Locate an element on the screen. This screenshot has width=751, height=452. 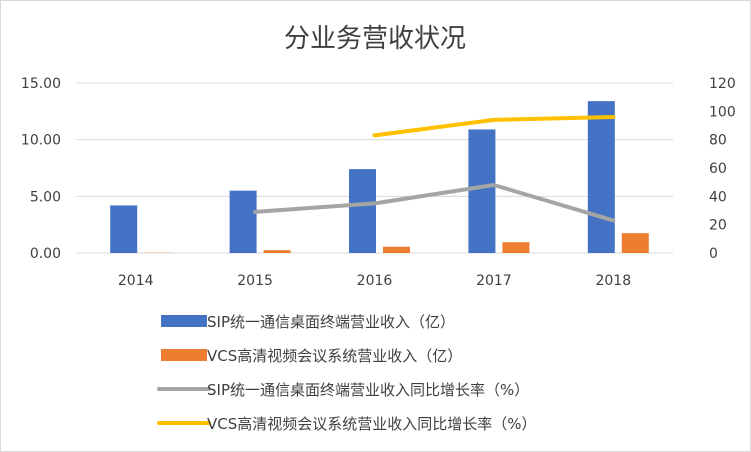
chart-title: 分业务营收状况 is located at coordinates (375, 39).